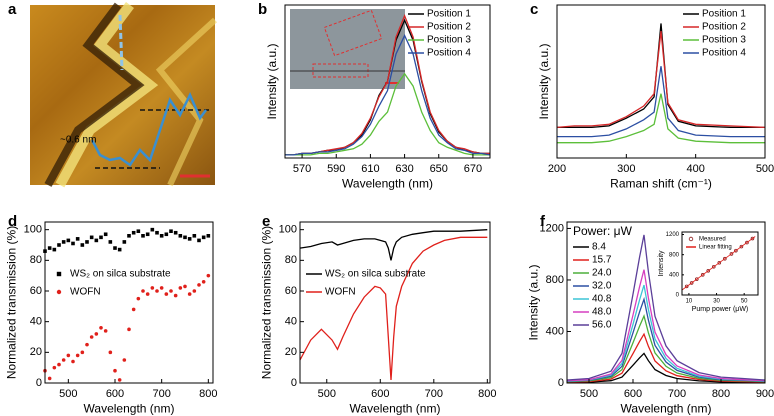 This screenshot has width=774, height=416. Describe the element at coordinates (555, 331) in the screenshot. I see `y-tick-label: 400` at that location.